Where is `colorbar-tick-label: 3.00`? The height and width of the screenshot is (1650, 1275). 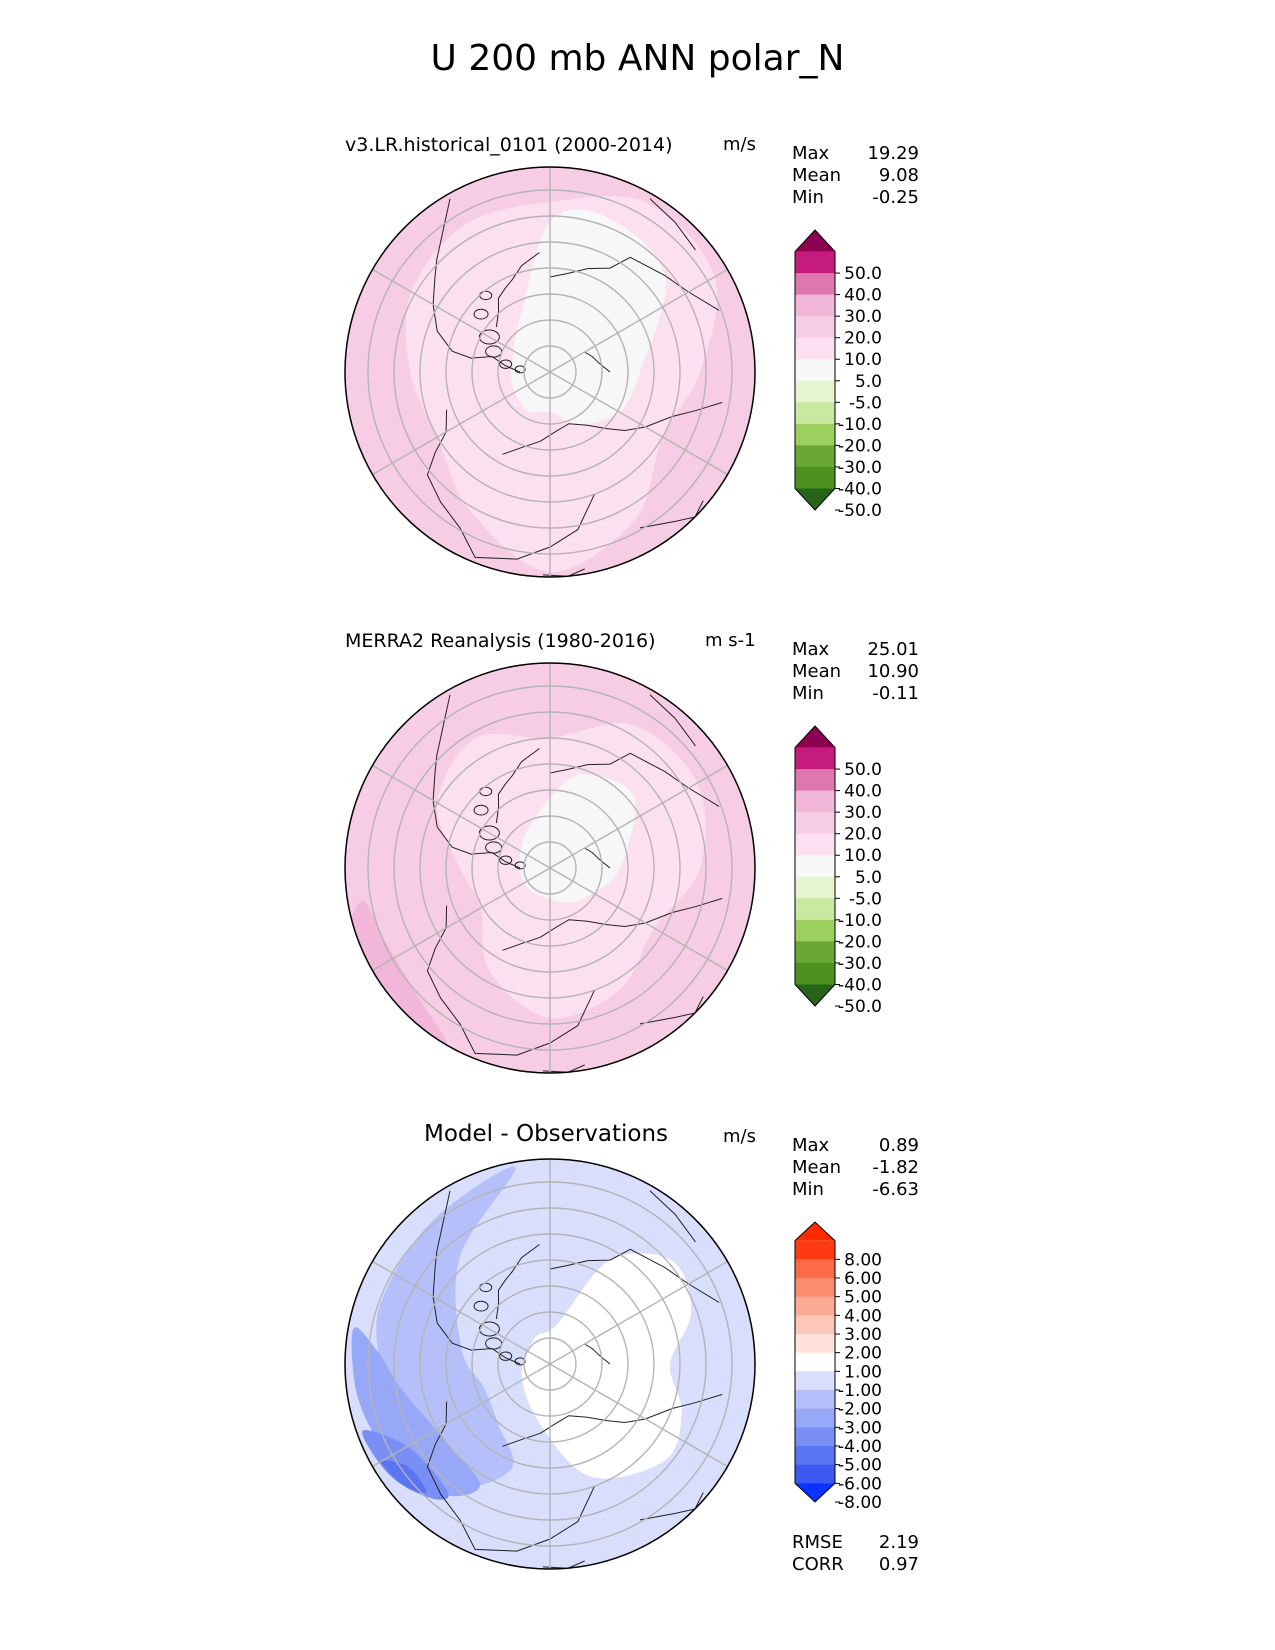
colorbar-tick-label: 3.00 is located at coordinates (863, 1335).